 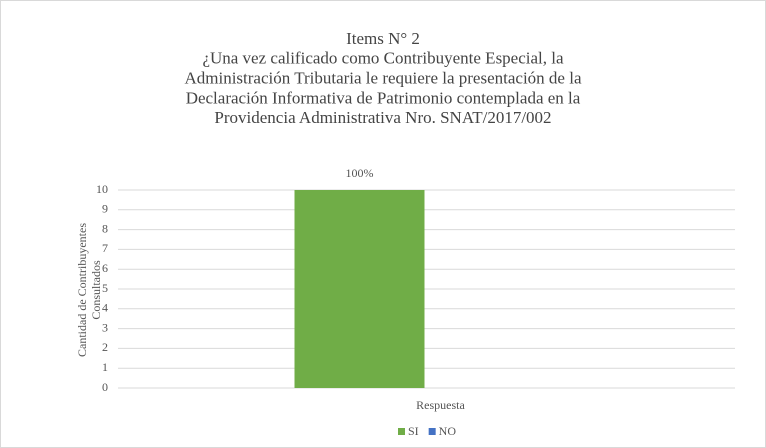 What do you see at coordinates (82, 290) in the screenshot?
I see `y-axis-label-line: Cantidad de Contribuyentes` at bounding box center [82, 290].